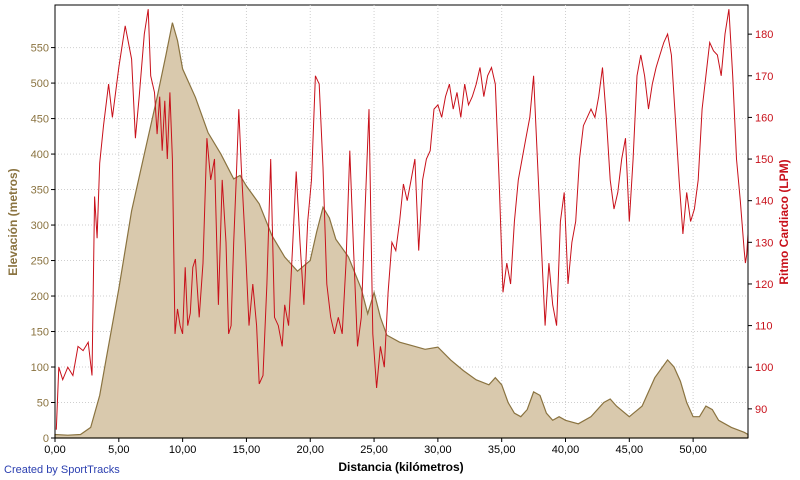 The width and height of the screenshot is (800, 480). I want to click on left-tick-label: 250, so click(40, 262).